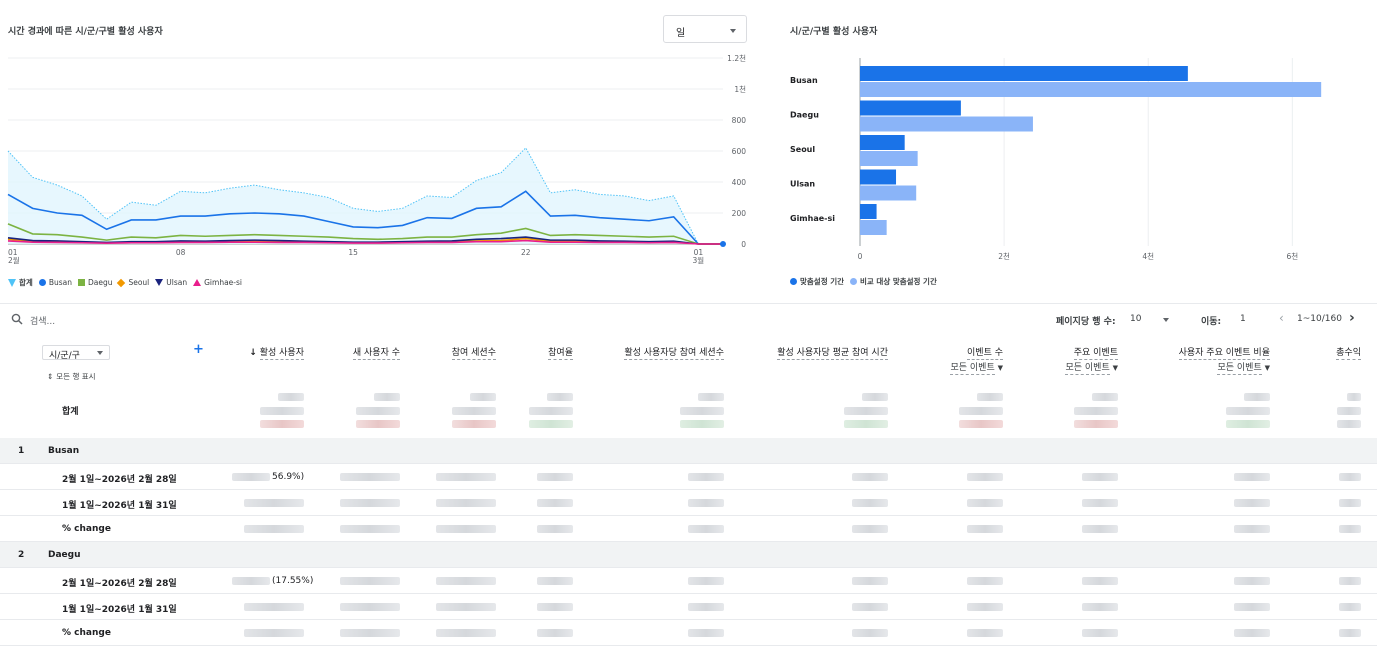 This screenshot has height=648, width=1377. Describe the element at coordinates (812, 218) in the screenshot. I see `category-label: Gimhae-si` at that location.